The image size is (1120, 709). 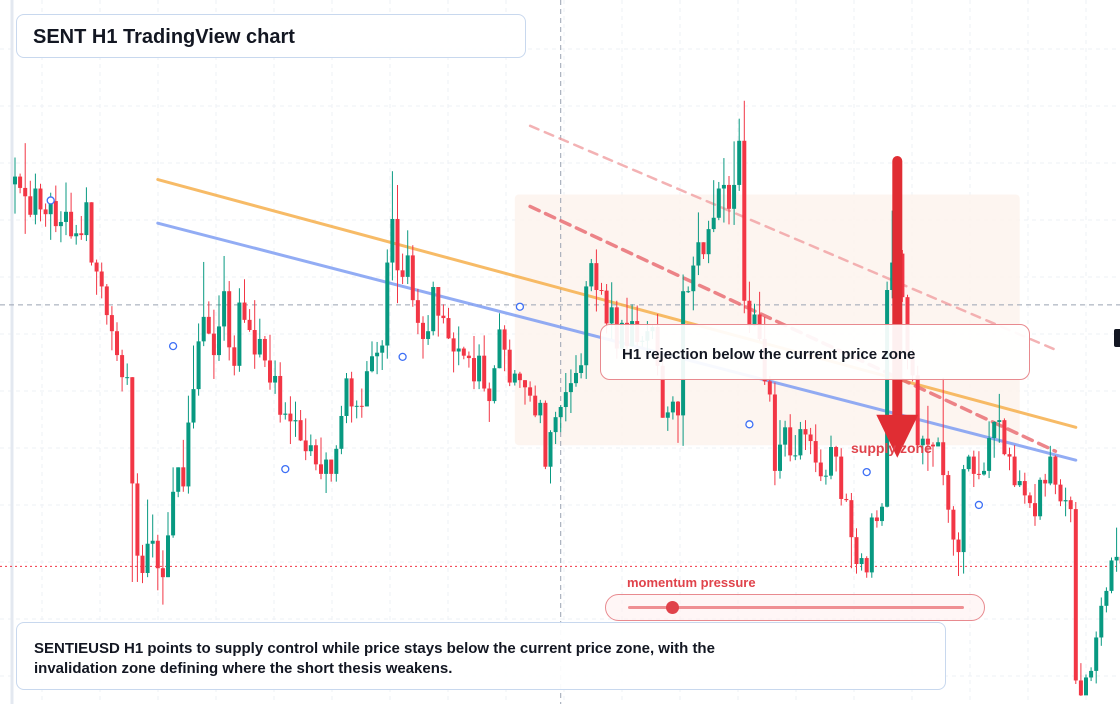 I want to click on momentum-slider, so click(x=795, y=607).